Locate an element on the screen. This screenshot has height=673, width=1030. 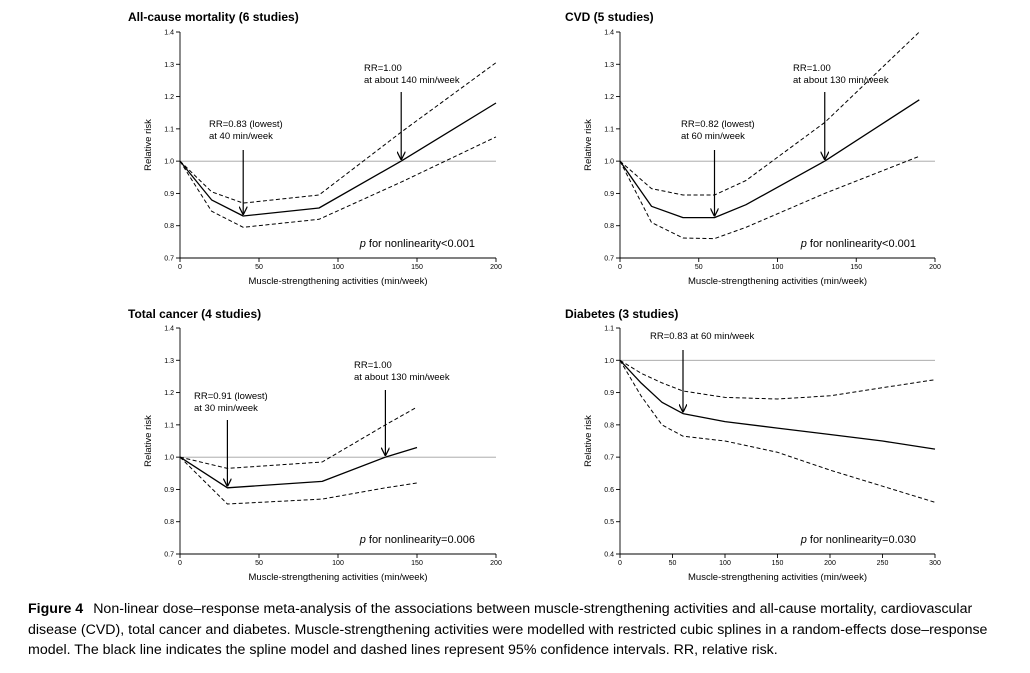
p-nonlinearity-text: p for nonlinearity=0.006 is located at coordinates (417, 540).